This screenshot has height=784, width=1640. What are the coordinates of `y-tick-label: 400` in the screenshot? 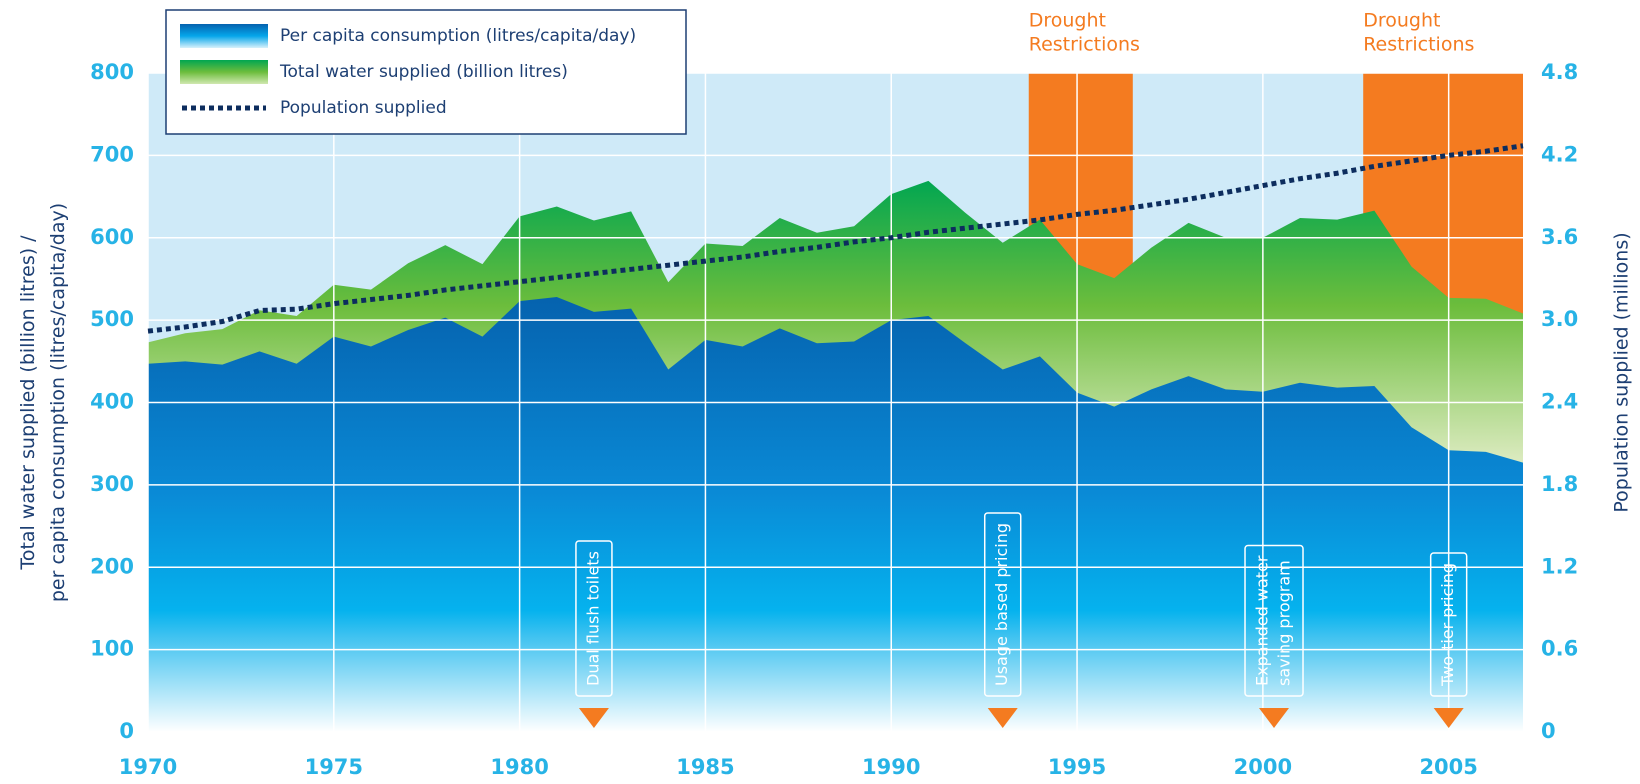 It's located at (112, 402).